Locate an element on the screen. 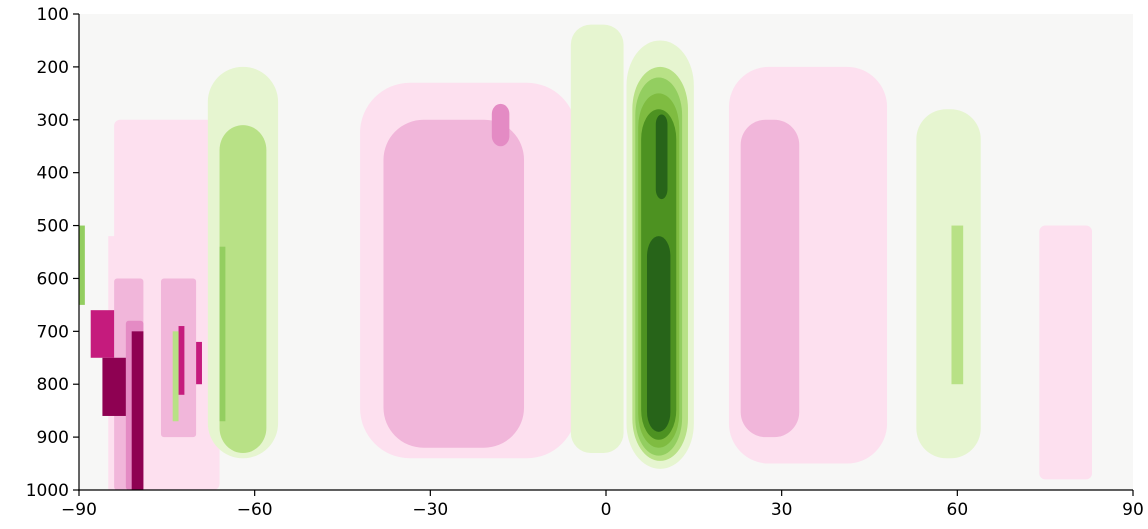  y-tick-label: 1000 is located at coordinates (47, 491).